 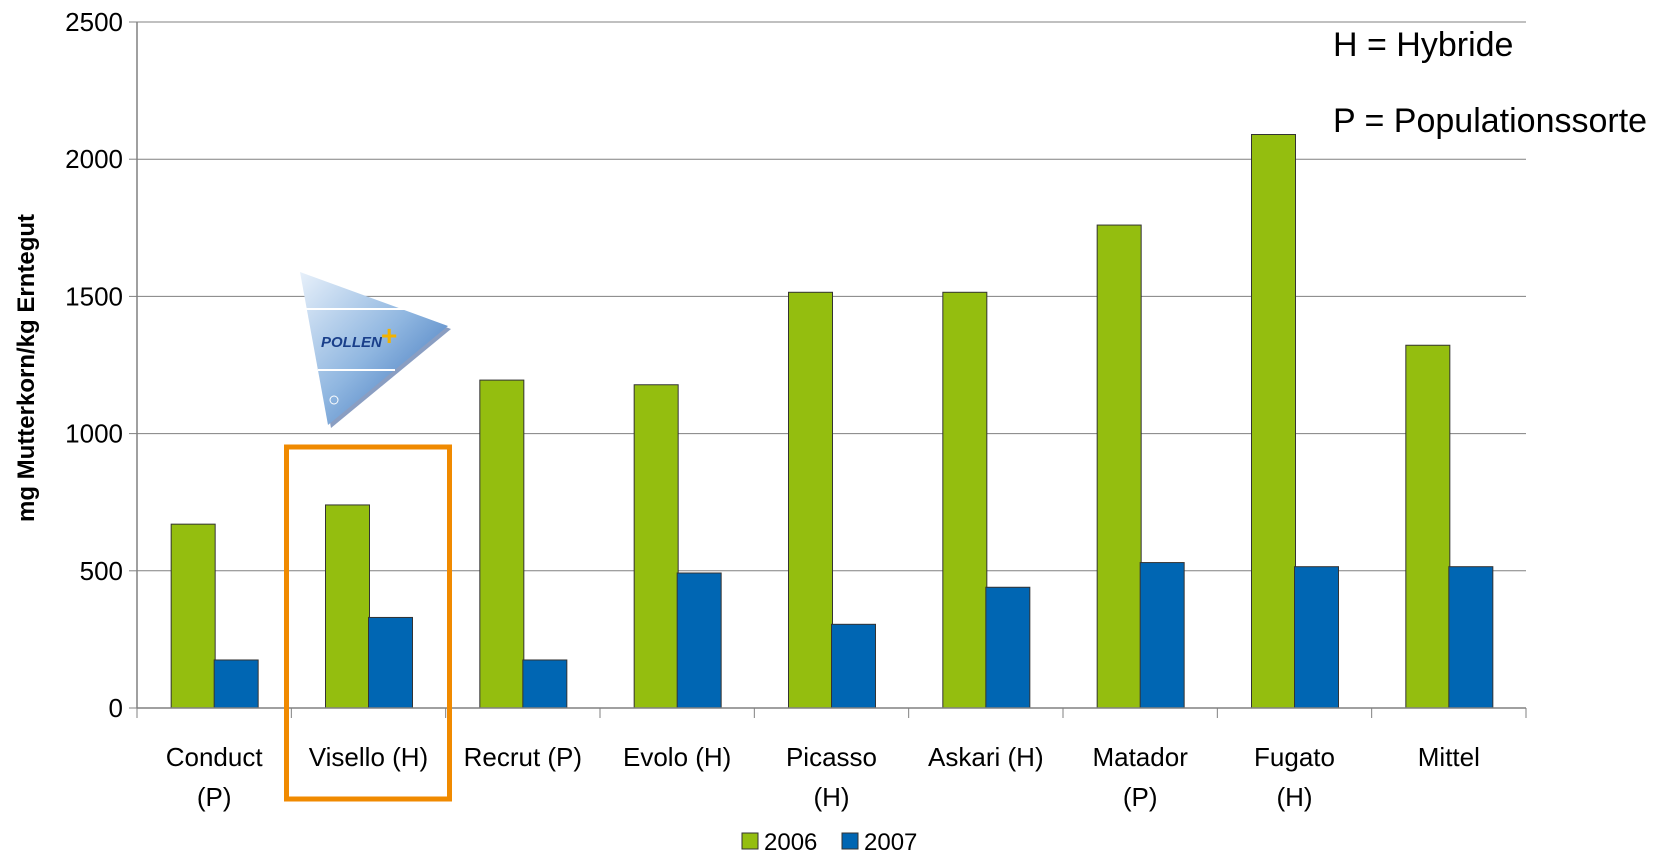 I want to click on legend: 2006 2007, so click(x=829, y=842).